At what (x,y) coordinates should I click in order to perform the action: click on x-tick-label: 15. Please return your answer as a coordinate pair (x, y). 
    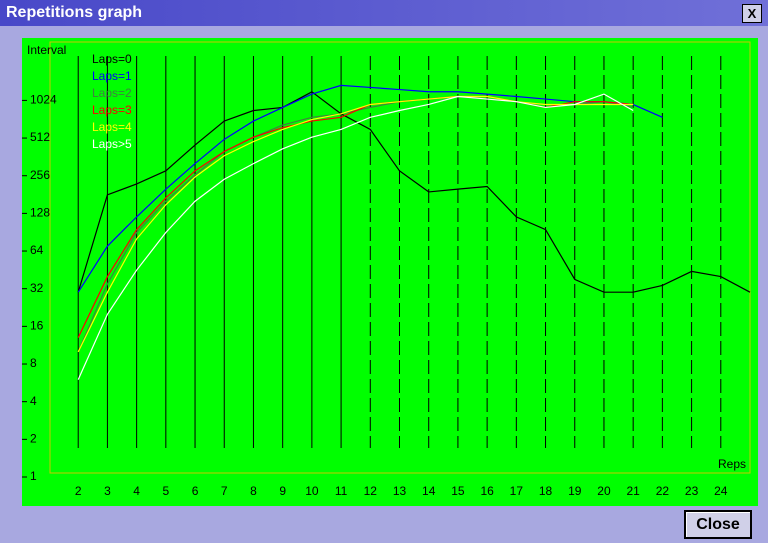
    Looking at the image, I should click on (458, 491).